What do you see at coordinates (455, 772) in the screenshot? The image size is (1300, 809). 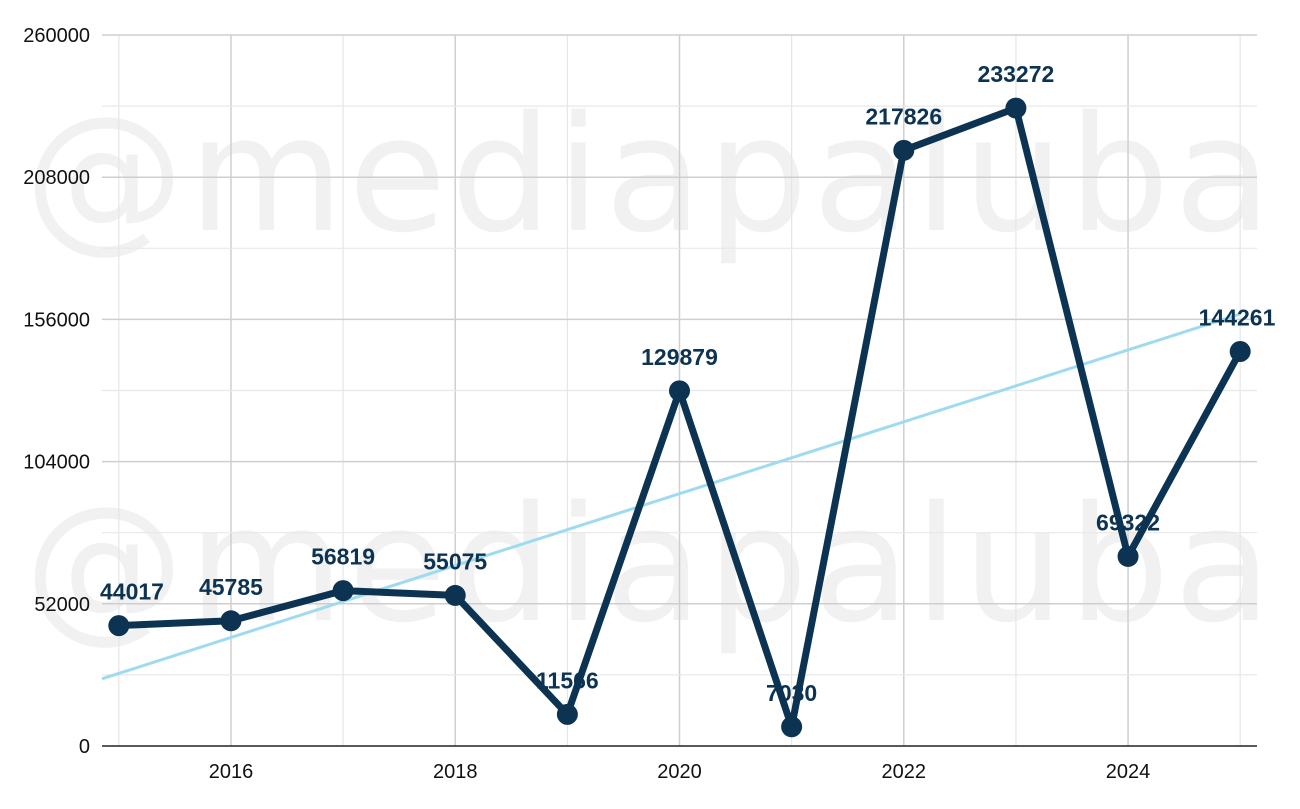 I see `x-tick-label: 2018` at bounding box center [455, 772].